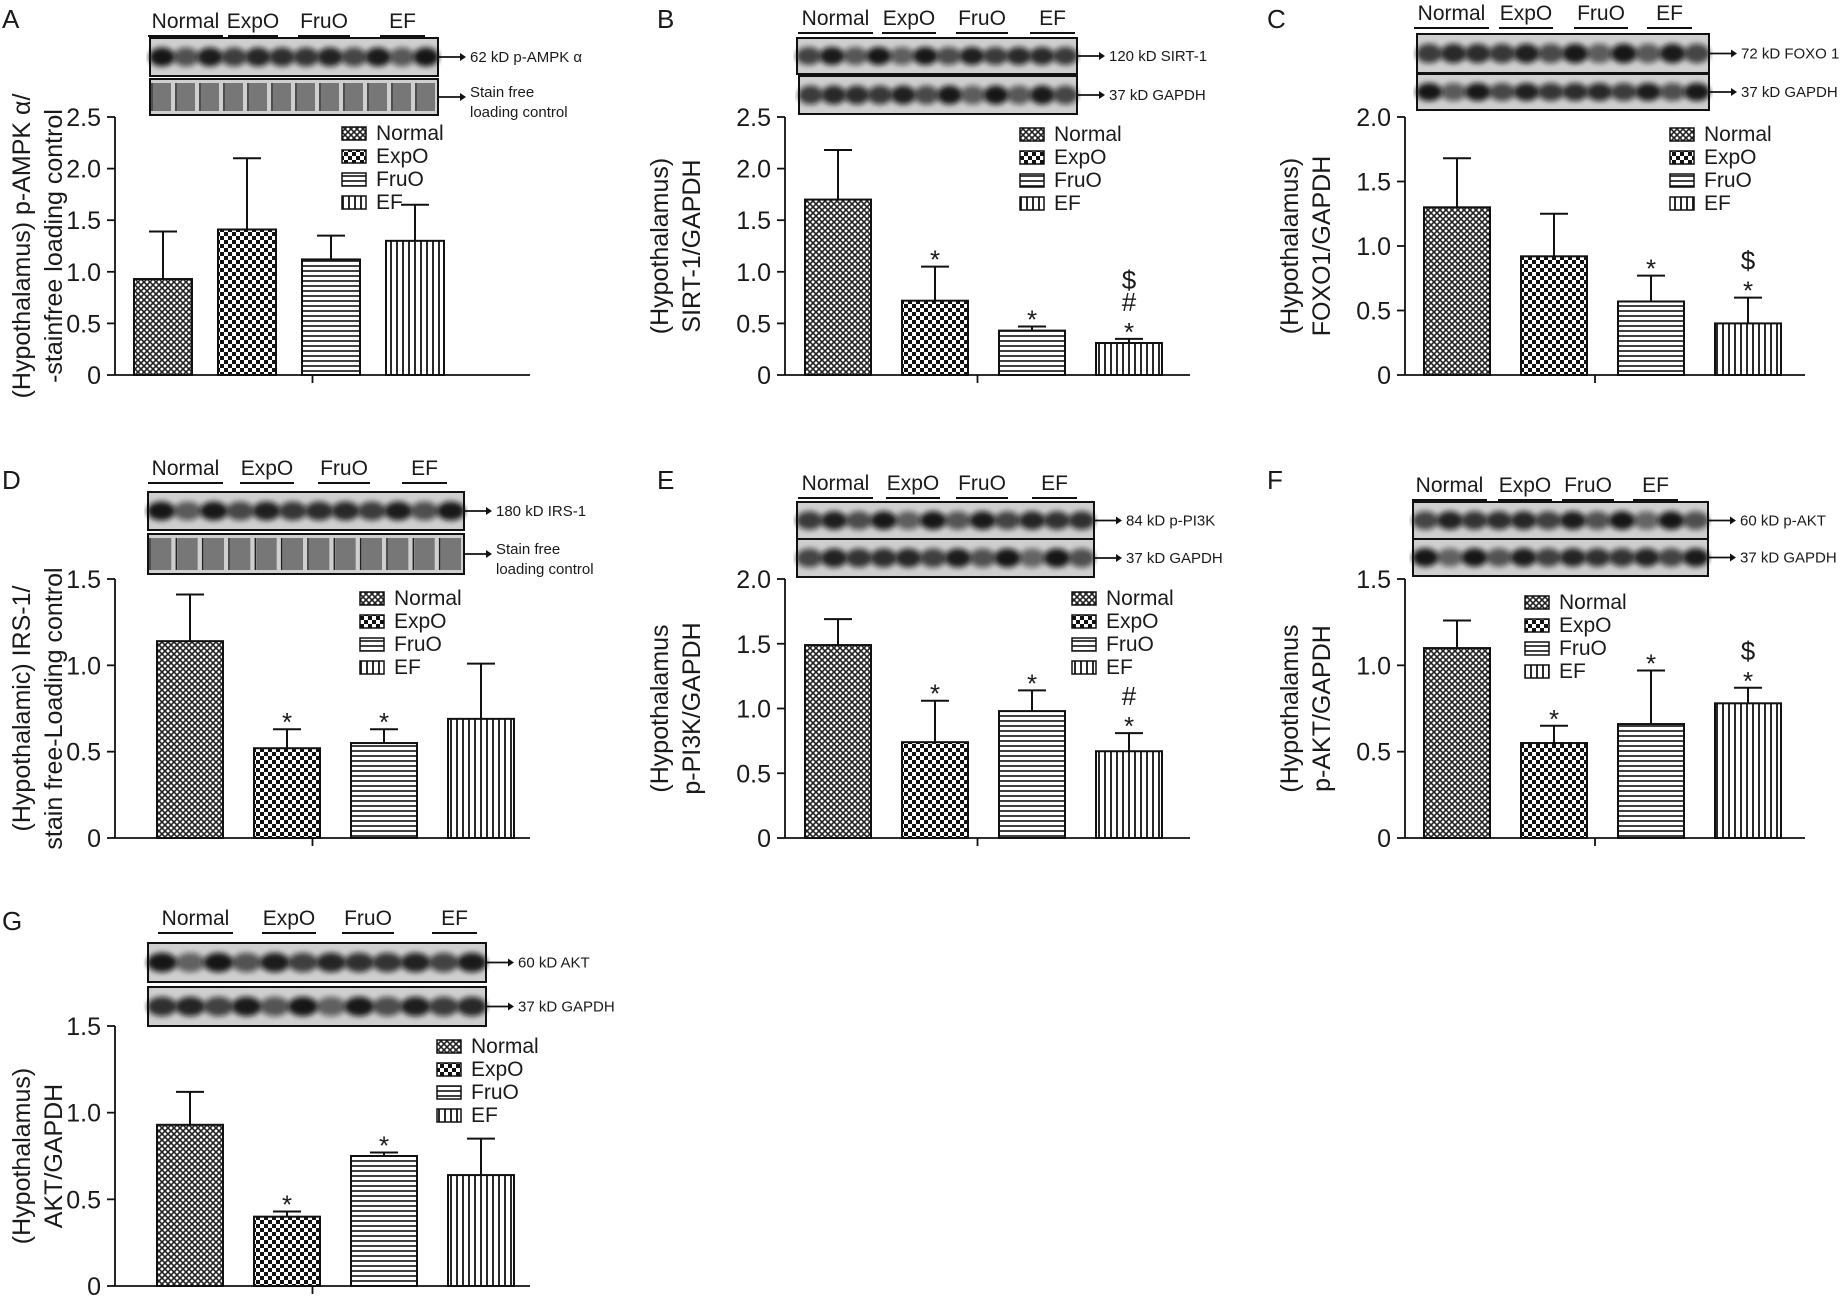 Image resolution: width=1845 pixels, height=1306 pixels. Describe the element at coordinates (526, 57) in the screenshot. I see `blot-label: 62 kD p-AMPK α` at that location.